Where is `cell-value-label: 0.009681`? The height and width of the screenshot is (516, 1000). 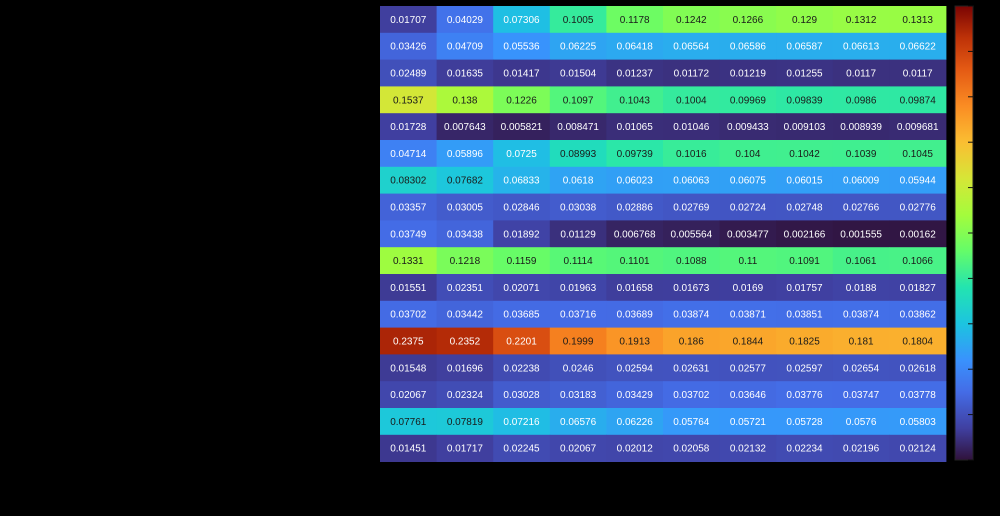
cell-value-label: 0.009681 is located at coordinates (918, 127).